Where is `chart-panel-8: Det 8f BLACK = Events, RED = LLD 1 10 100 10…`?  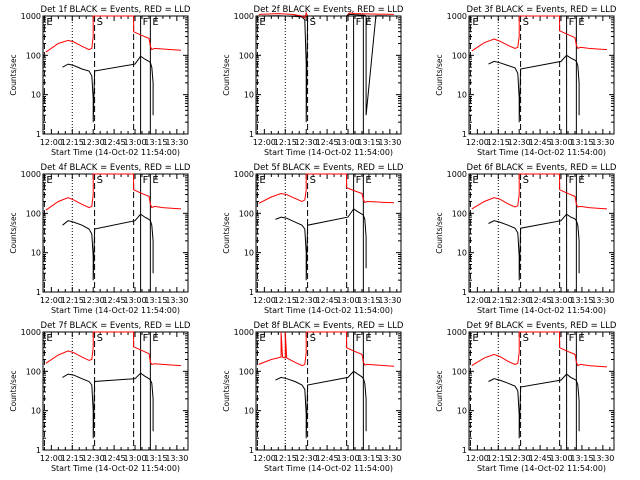
chart-panel-8: Det 8f BLACK = Events, RED = LLD 1 10 100 10… is located at coordinates (313, 397).